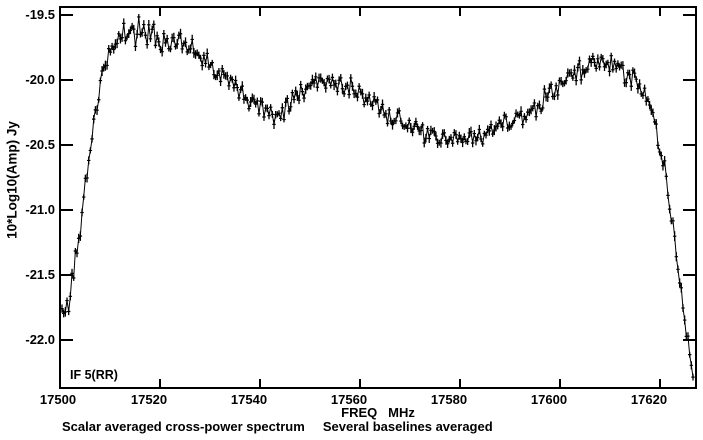  What do you see at coordinates (40, 144) in the screenshot?
I see `y-tick-label: -20.5` at bounding box center [40, 144].